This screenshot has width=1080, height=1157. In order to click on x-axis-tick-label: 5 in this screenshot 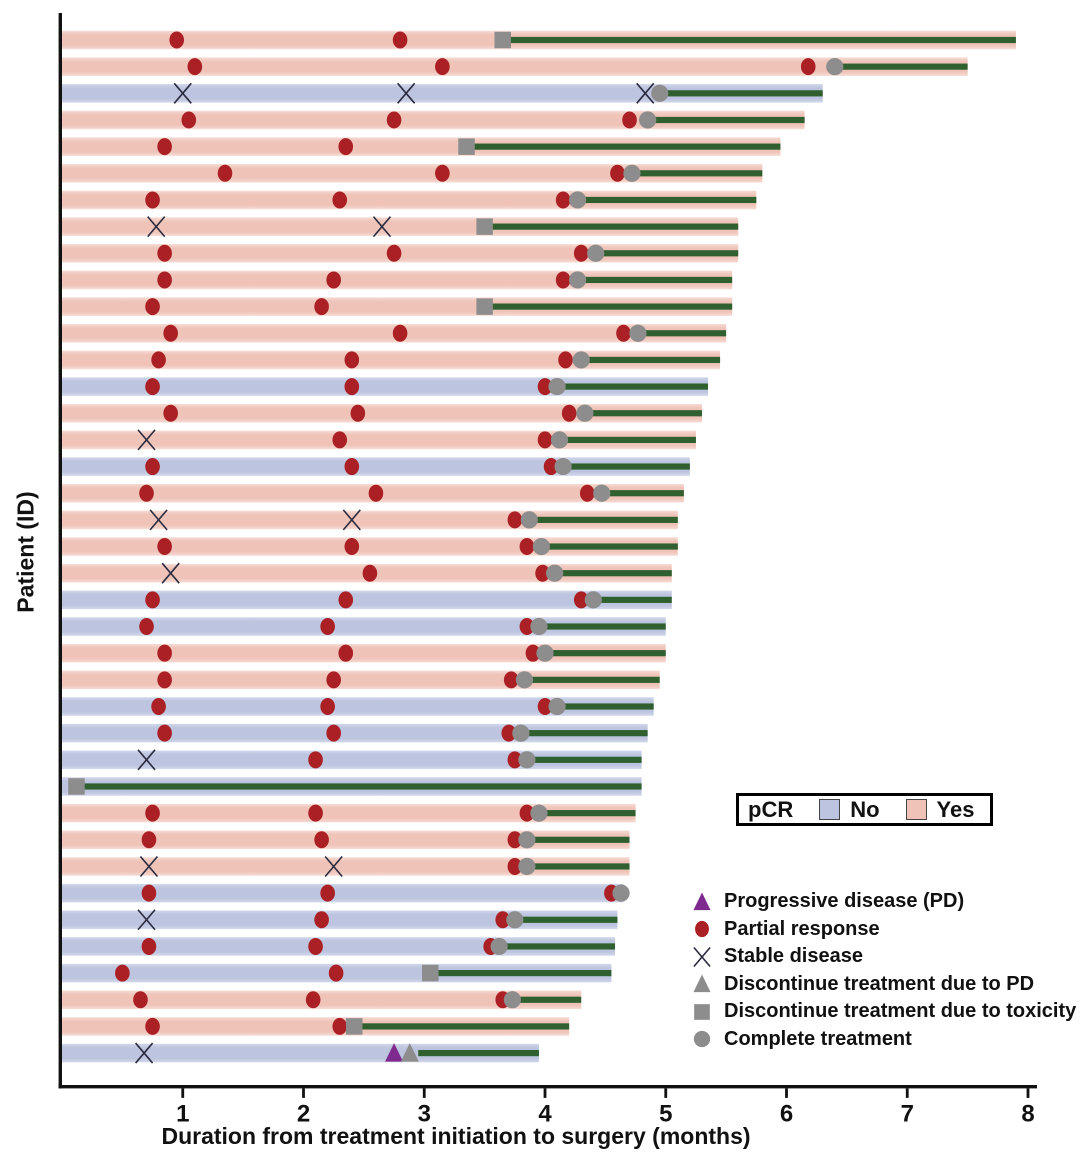, I will do `click(665, 1113)`.